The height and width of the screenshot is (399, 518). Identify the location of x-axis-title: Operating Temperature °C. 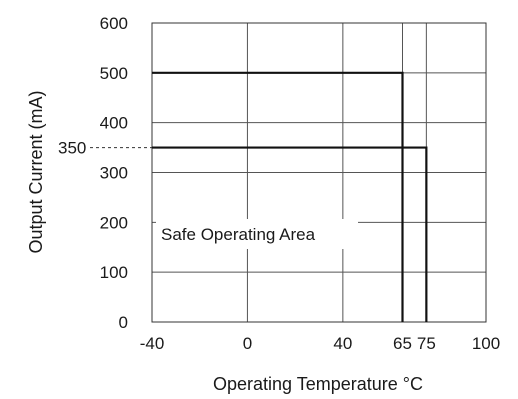
(318, 384).